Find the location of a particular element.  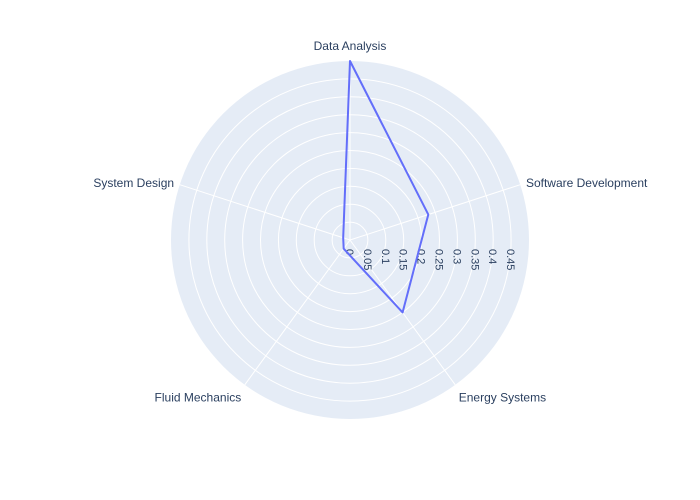

radial-tick-label: 0 is located at coordinates (349, 252).